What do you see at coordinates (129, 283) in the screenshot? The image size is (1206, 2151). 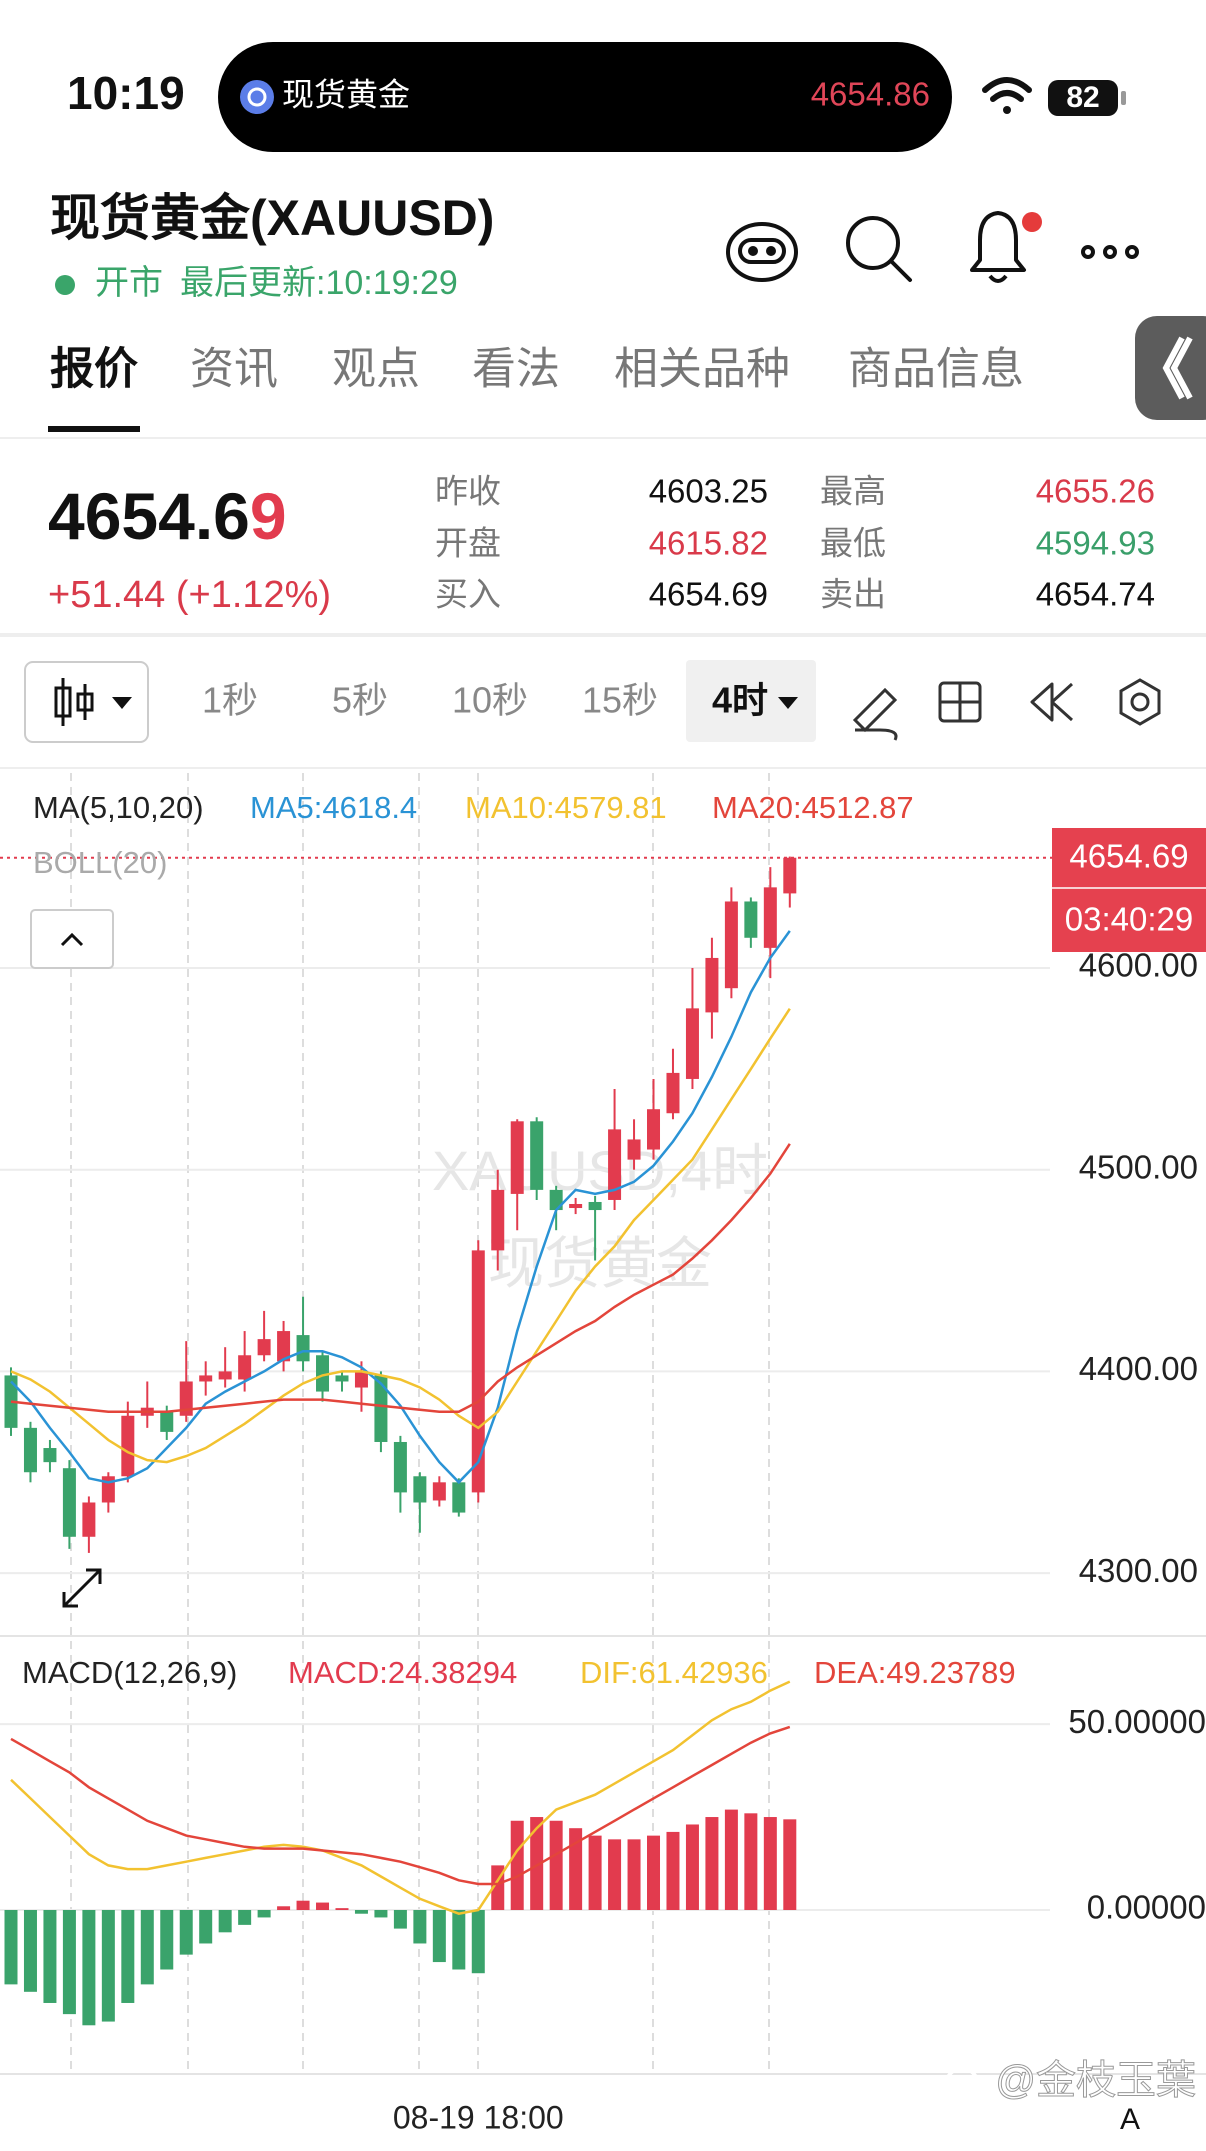 I see `market-status: 开市` at bounding box center [129, 283].